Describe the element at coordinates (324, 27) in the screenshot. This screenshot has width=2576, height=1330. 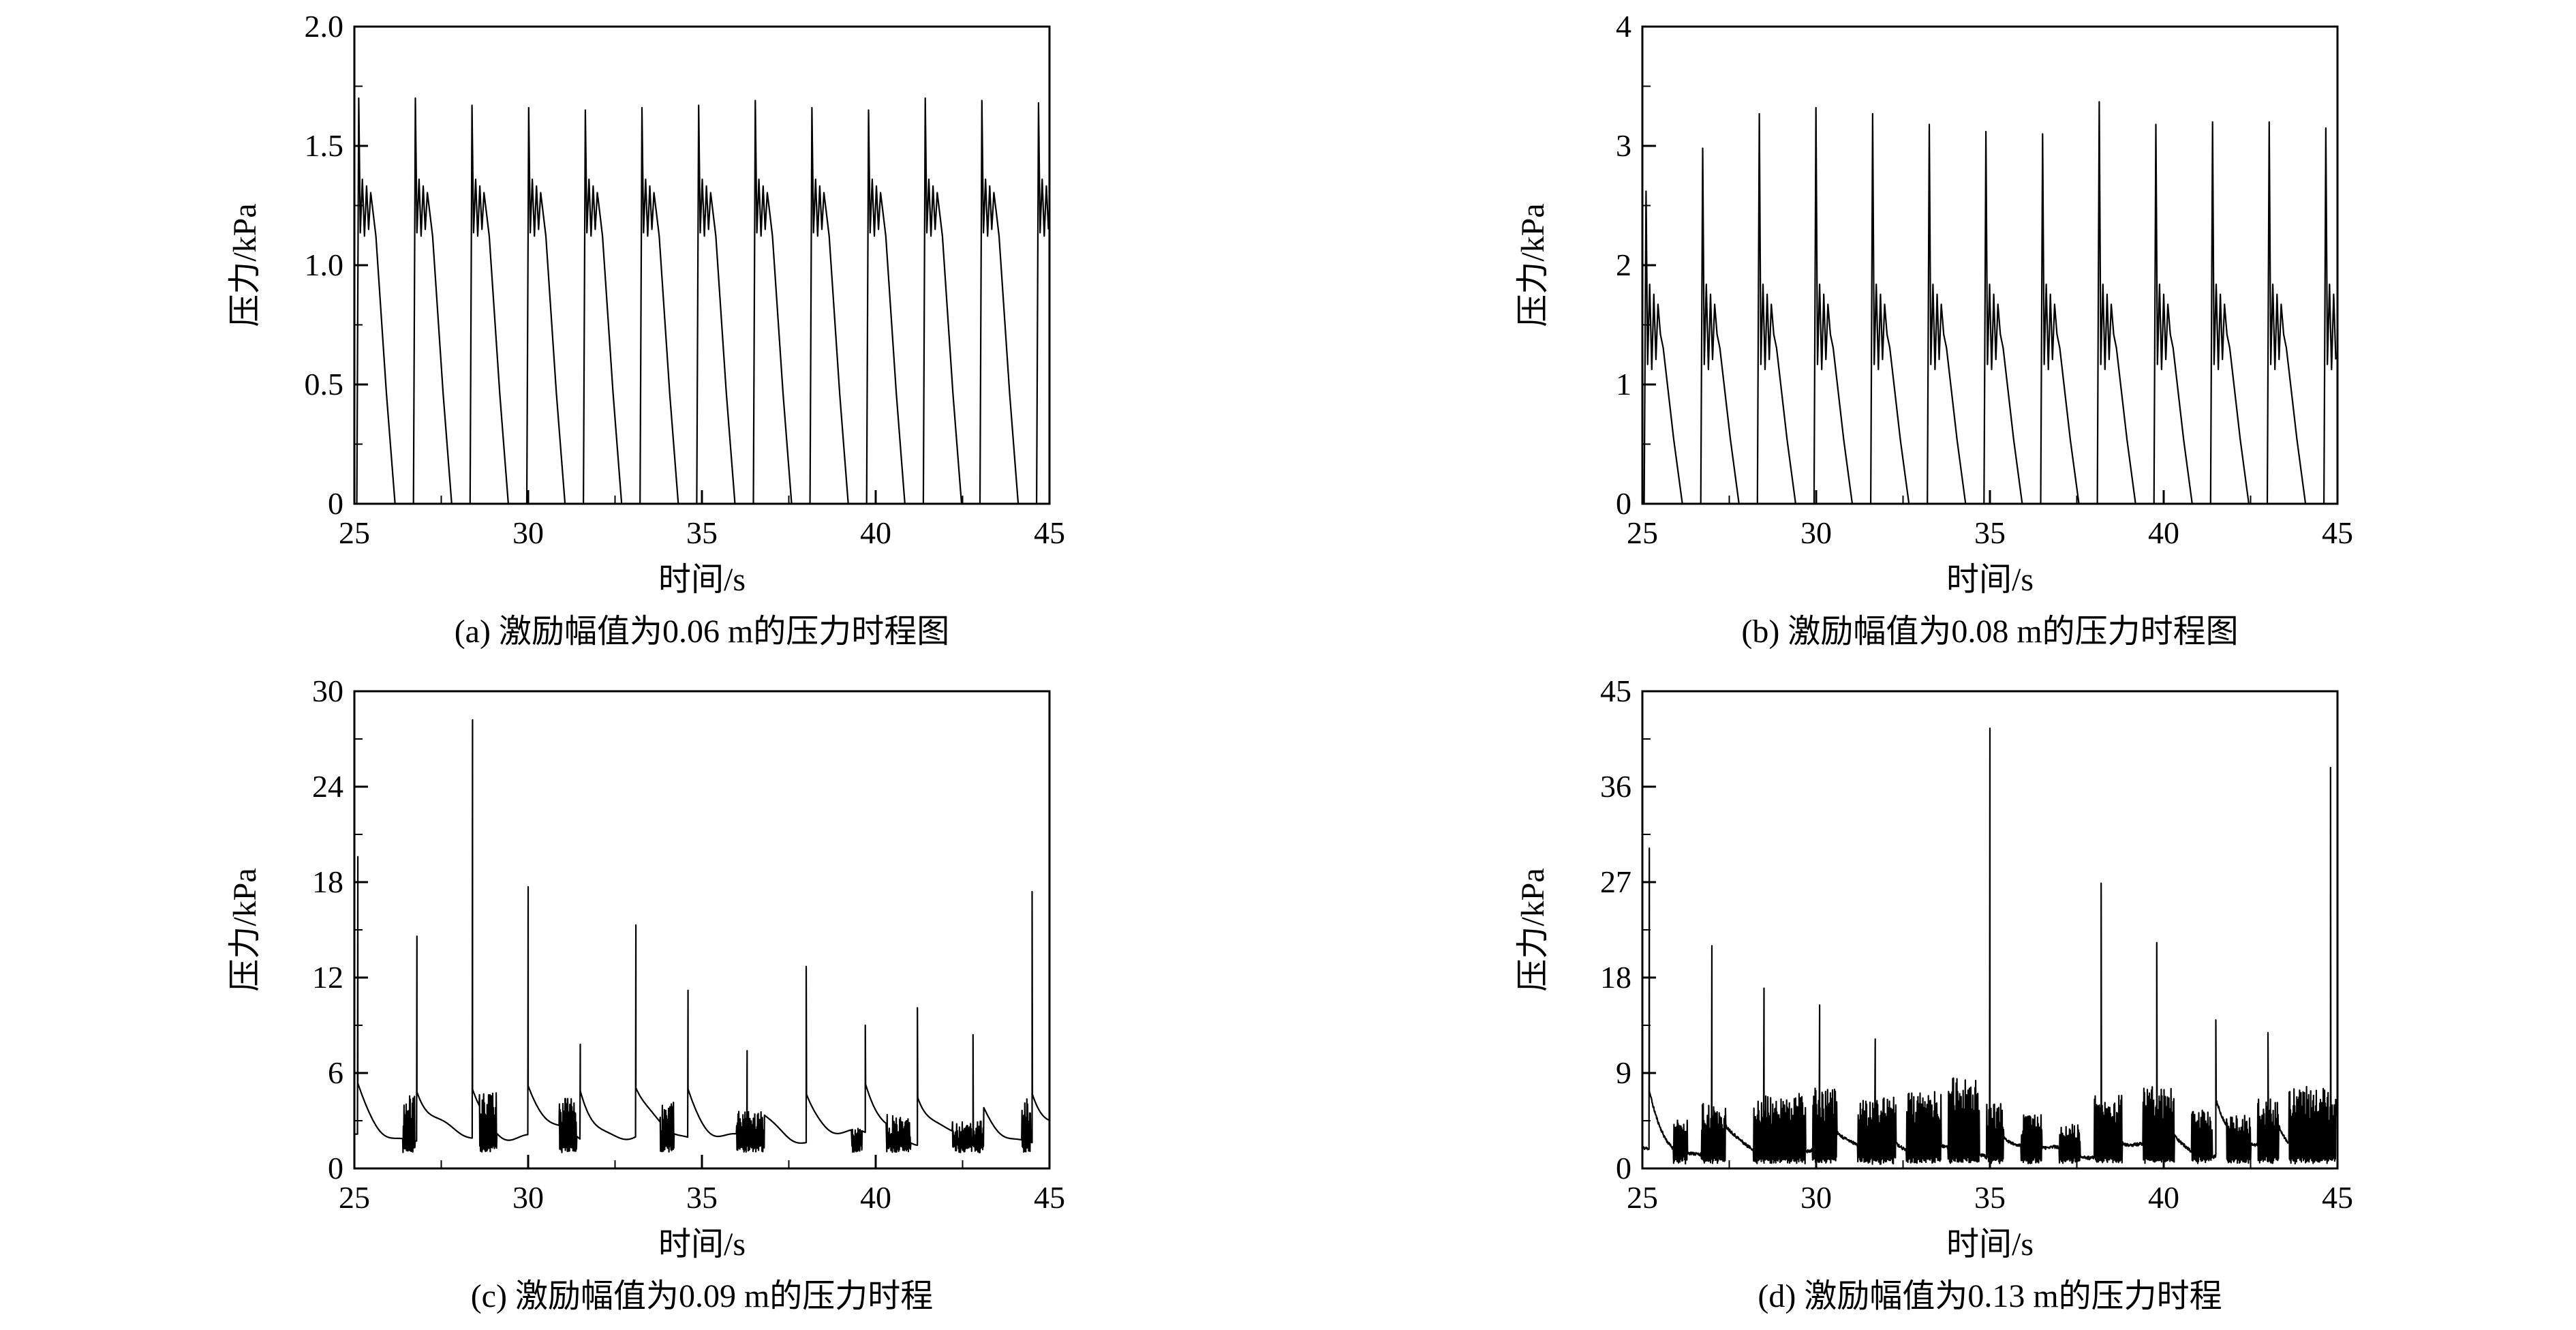
I see `y-tick-label: 2.0` at that location.